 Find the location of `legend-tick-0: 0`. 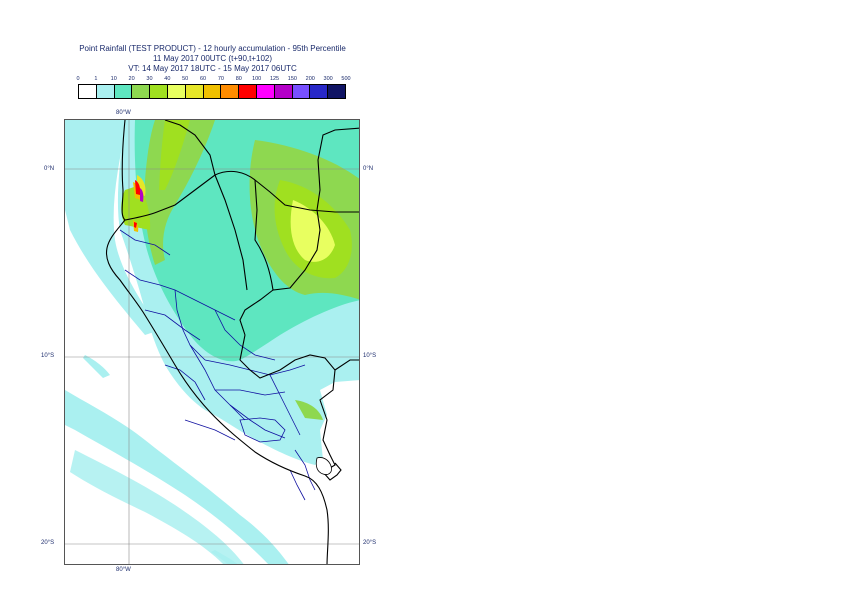

legend-tick-0: 0 is located at coordinates (78, 79).